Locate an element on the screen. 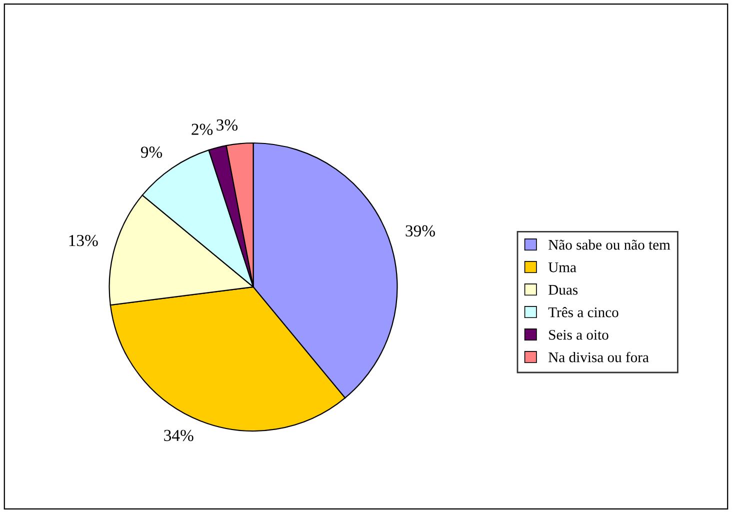 This screenshot has width=732, height=512. data-label: 39% is located at coordinates (420, 231).